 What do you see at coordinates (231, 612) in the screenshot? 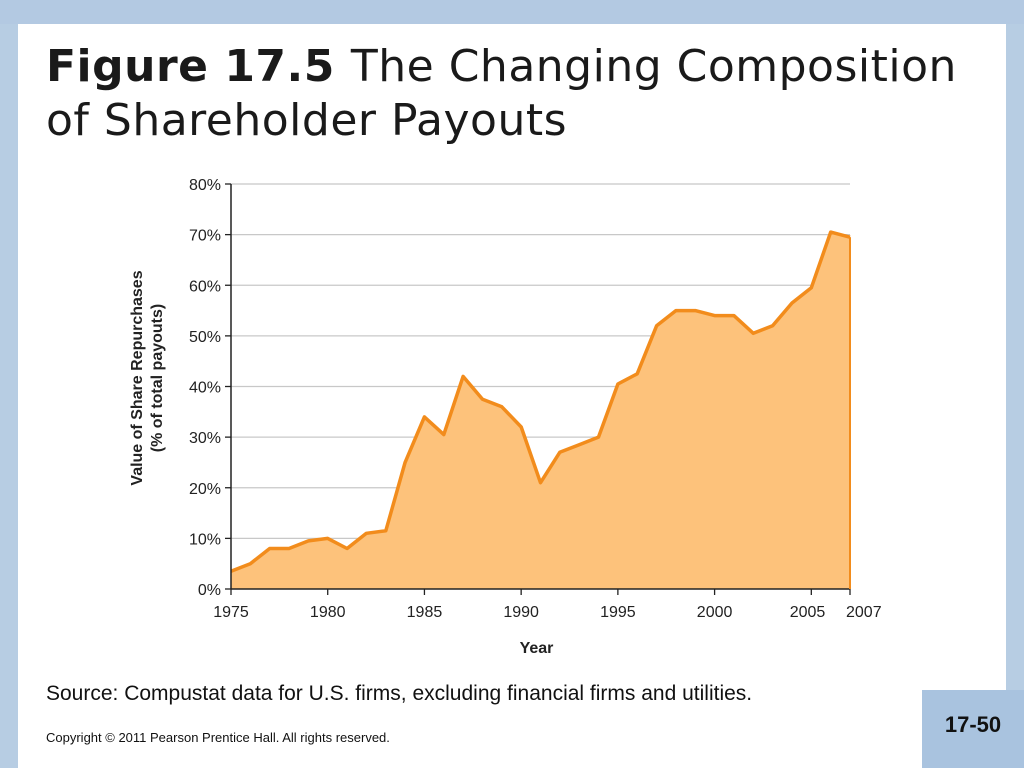
I see `x-tick-label: 1975` at bounding box center [231, 612].